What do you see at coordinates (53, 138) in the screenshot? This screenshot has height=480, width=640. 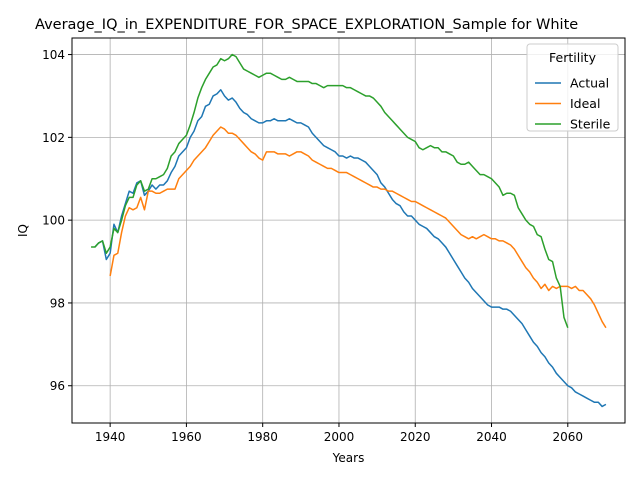 I see `y-tick-label: 102` at bounding box center [53, 138].